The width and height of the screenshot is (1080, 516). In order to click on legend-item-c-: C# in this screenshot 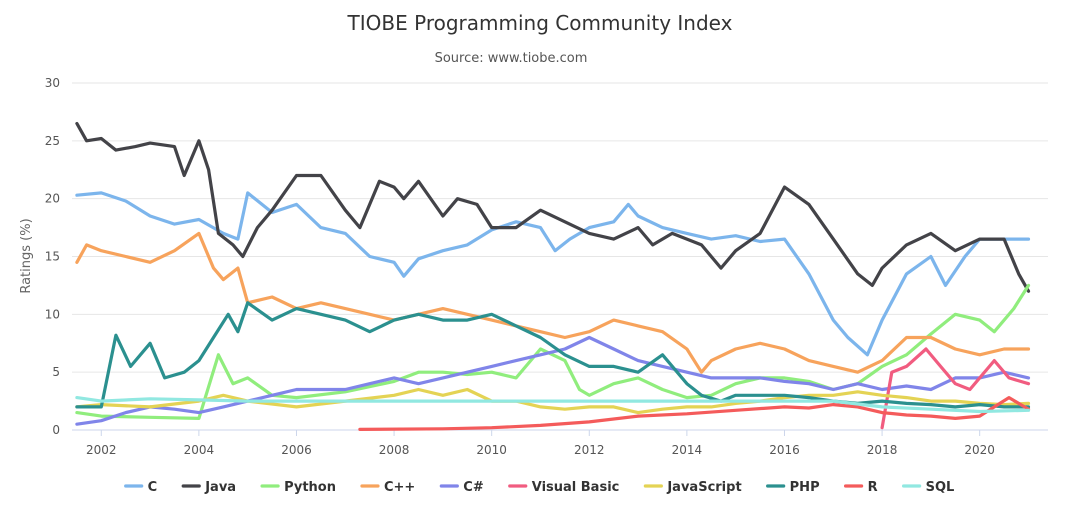, I will do `click(461, 487)`.